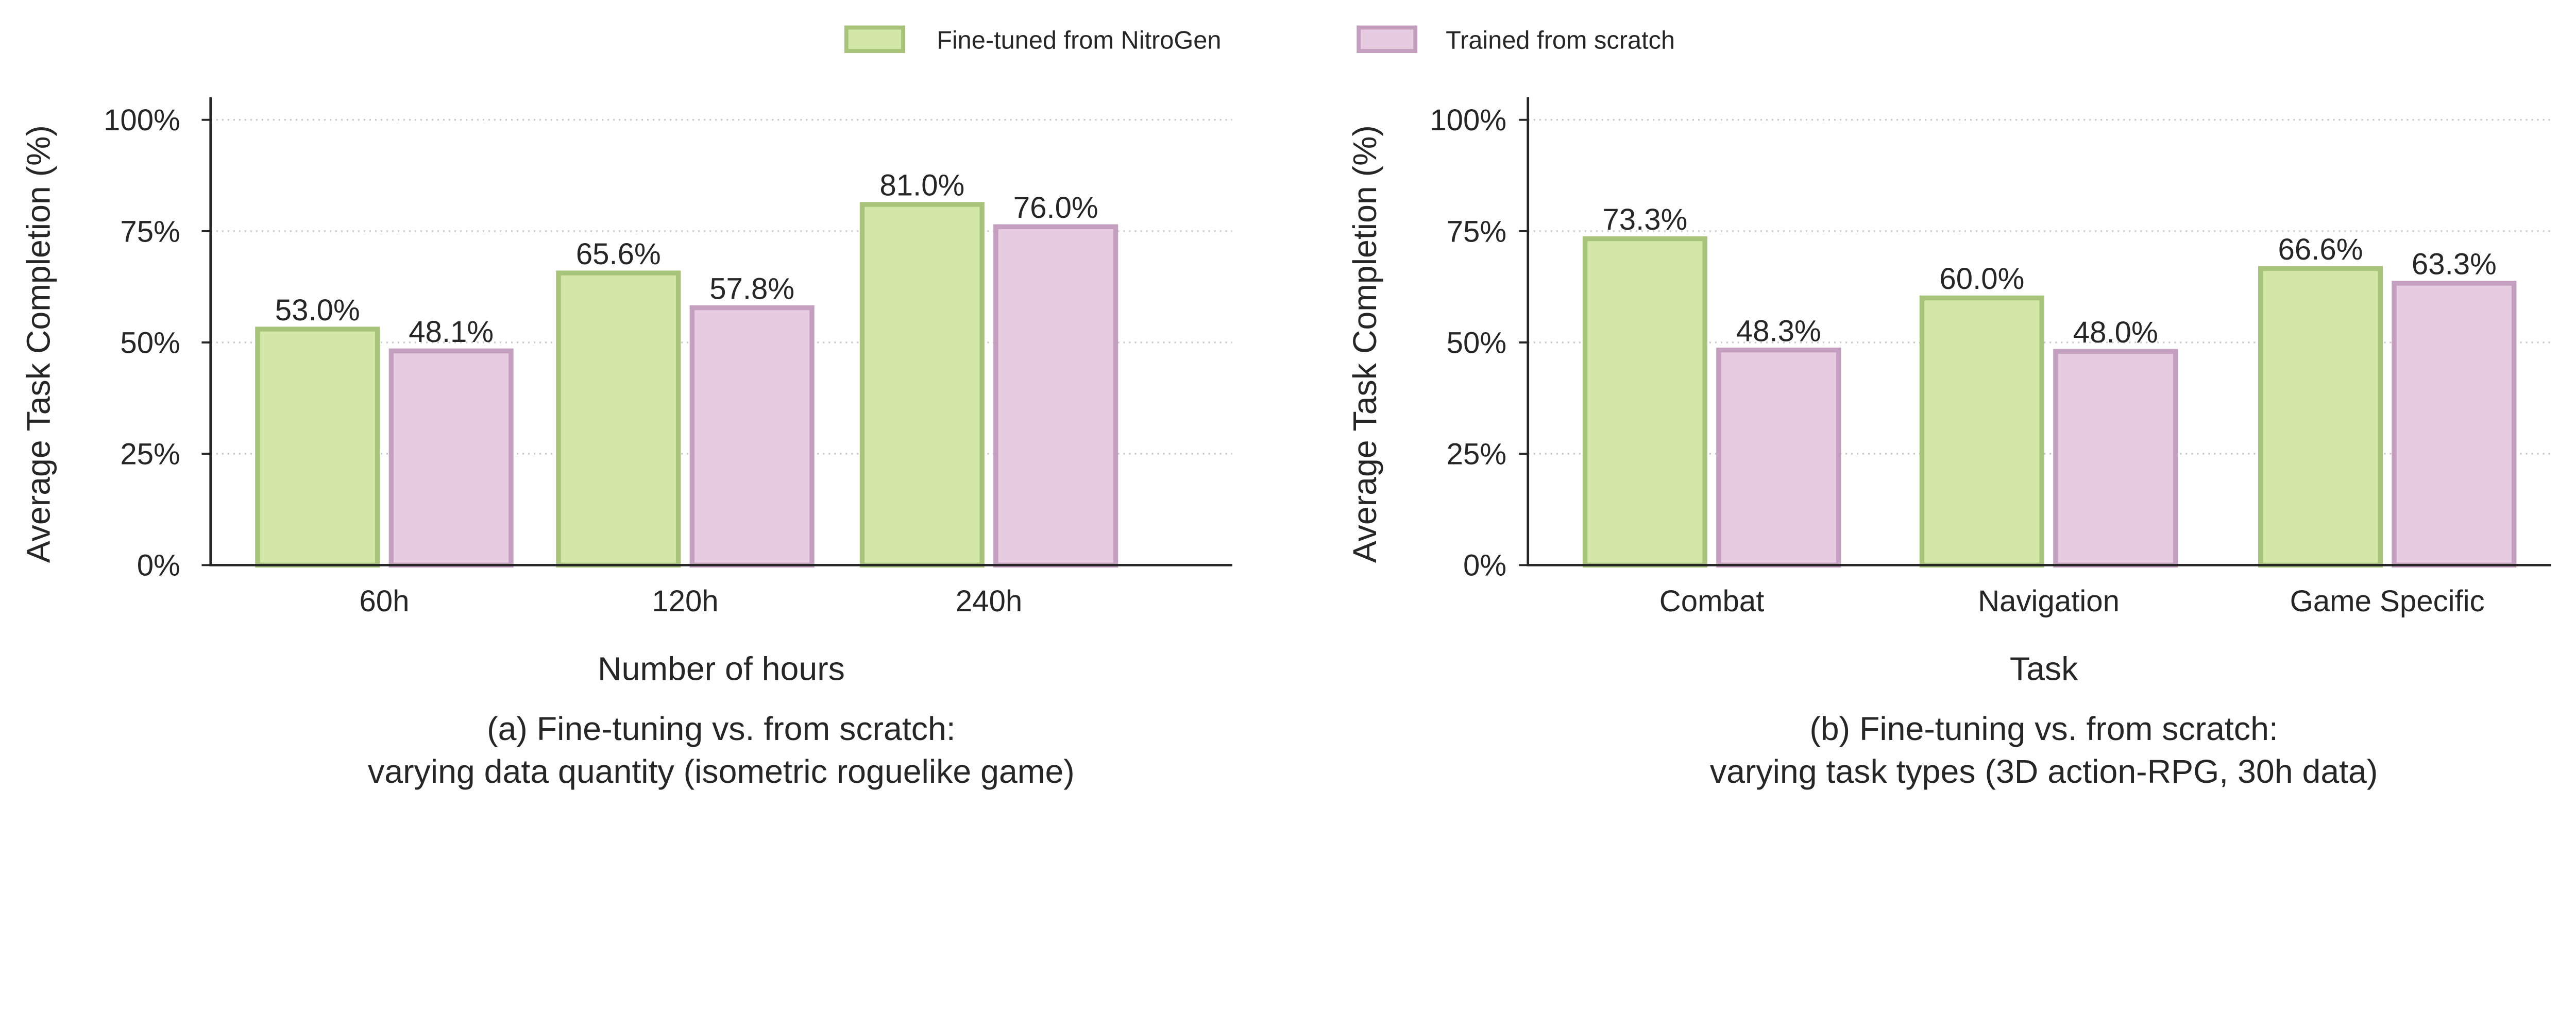  I want to click on data-label: 48.3%, so click(1778, 331).